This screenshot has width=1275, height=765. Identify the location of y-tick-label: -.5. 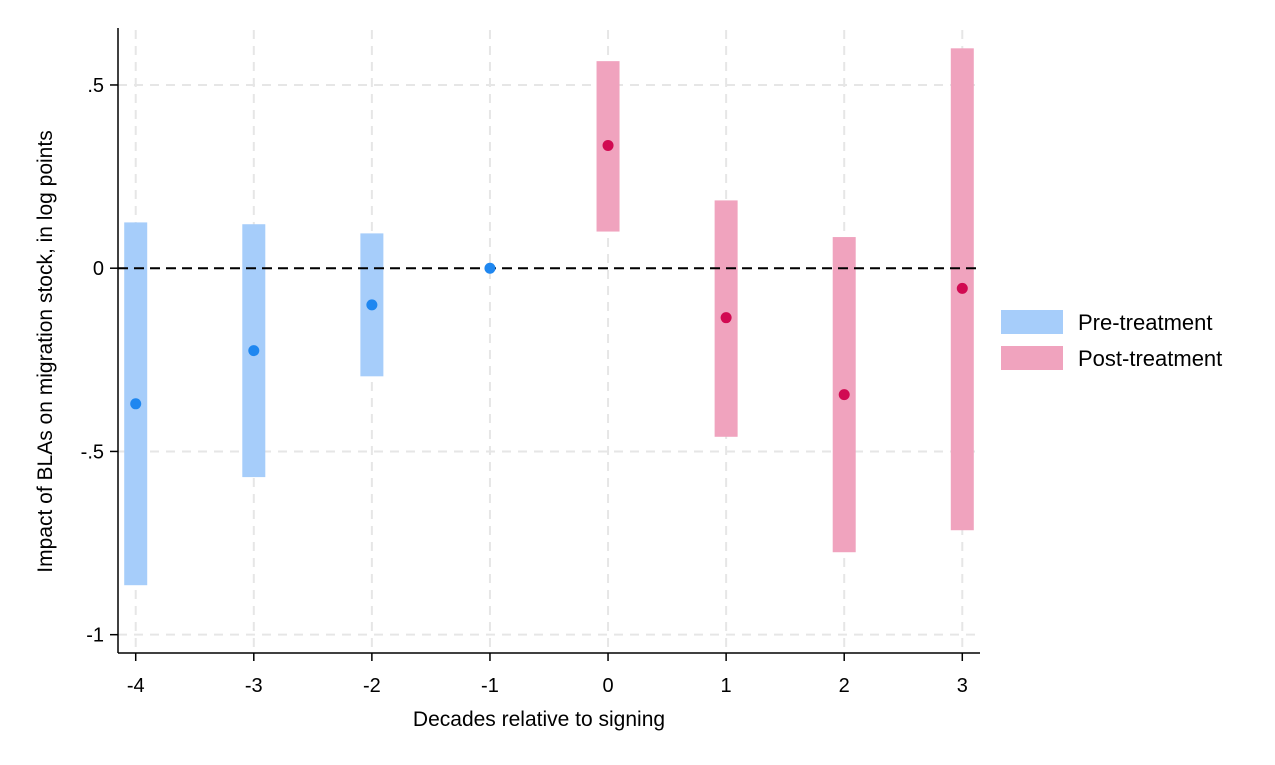
(92, 452).